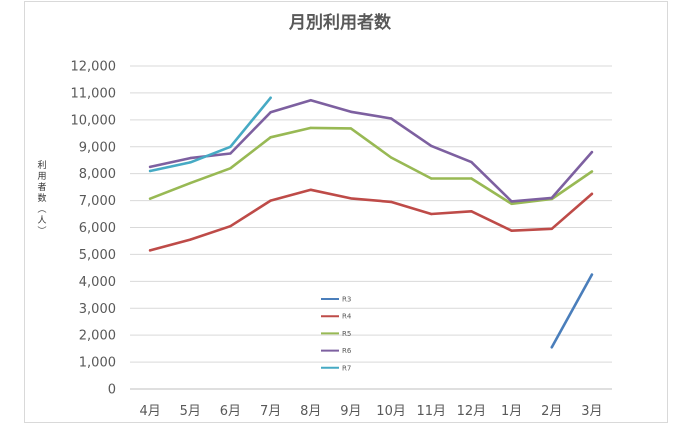  Describe the element at coordinates (551, 411) in the screenshot. I see `x-tick-label: 2月` at that location.